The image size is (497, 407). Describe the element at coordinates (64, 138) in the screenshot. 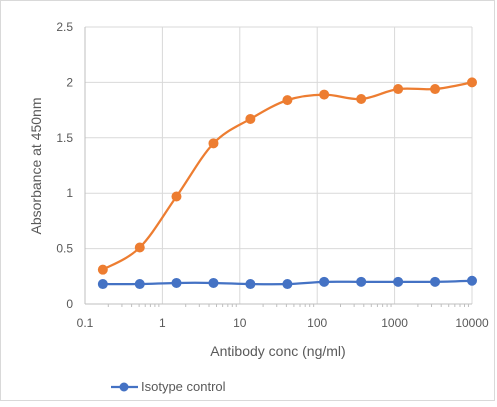

I see `y-tick-label: 1.5` at that location.